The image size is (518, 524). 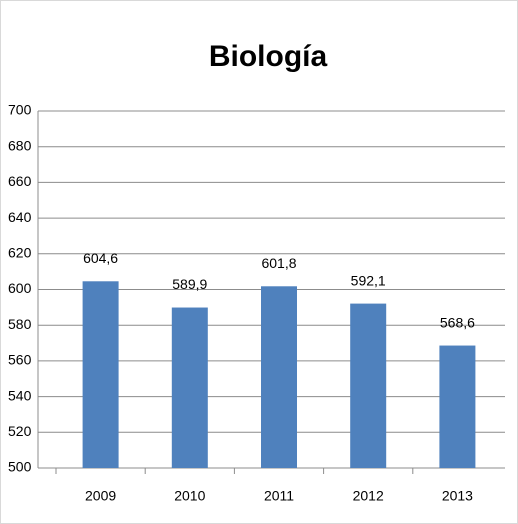 What do you see at coordinates (279, 496) in the screenshot?
I see `x-tick-label: 2011` at bounding box center [279, 496].